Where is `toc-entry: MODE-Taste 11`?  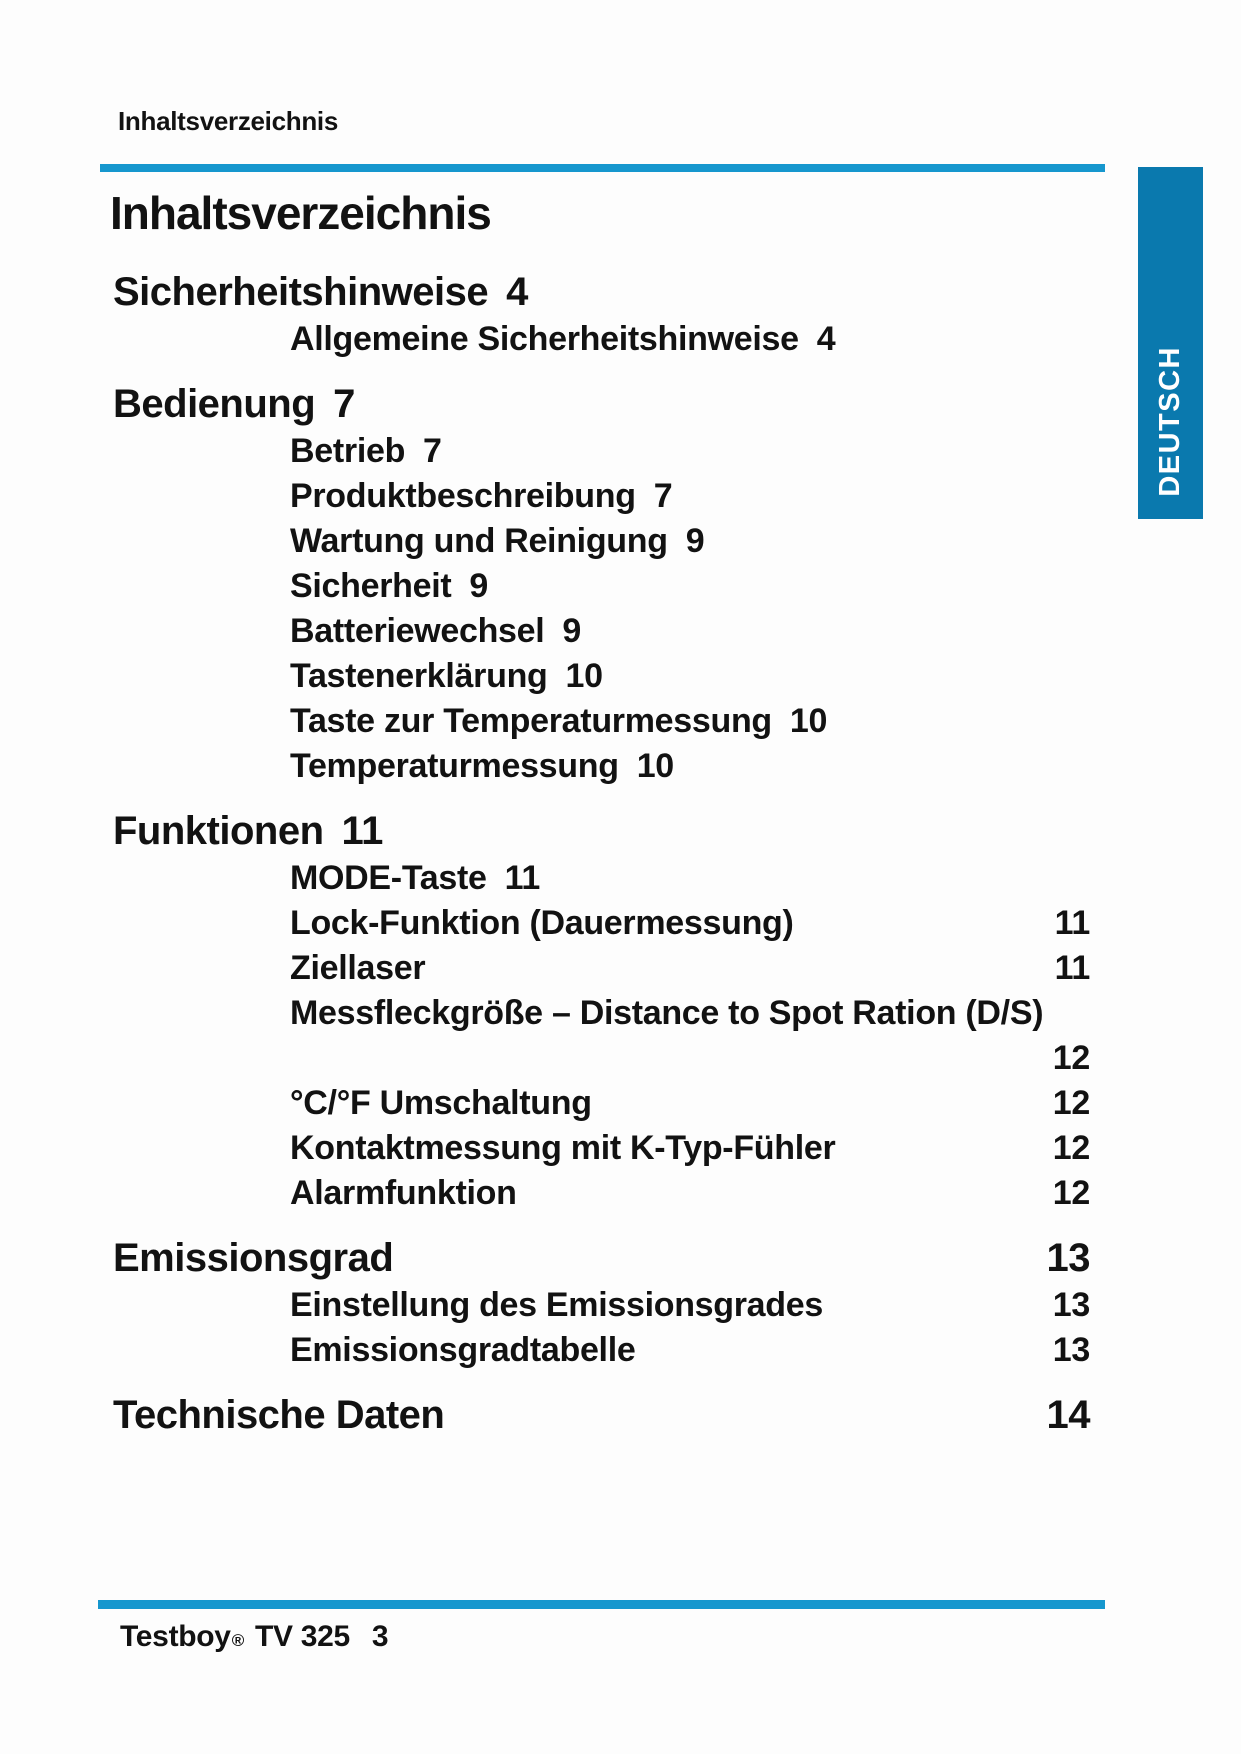 toc-entry: MODE-Taste 11 is located at coordinates (601, 878).